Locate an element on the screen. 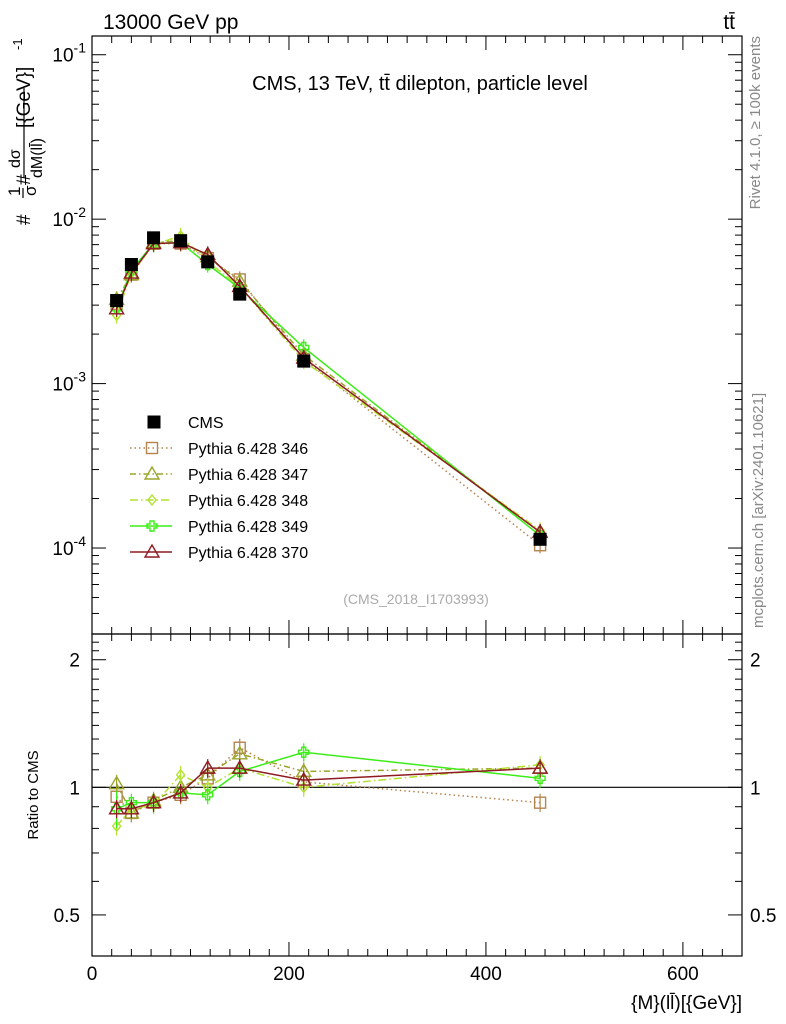  x-tick-label: 0 is located at coordinates (92, 974).